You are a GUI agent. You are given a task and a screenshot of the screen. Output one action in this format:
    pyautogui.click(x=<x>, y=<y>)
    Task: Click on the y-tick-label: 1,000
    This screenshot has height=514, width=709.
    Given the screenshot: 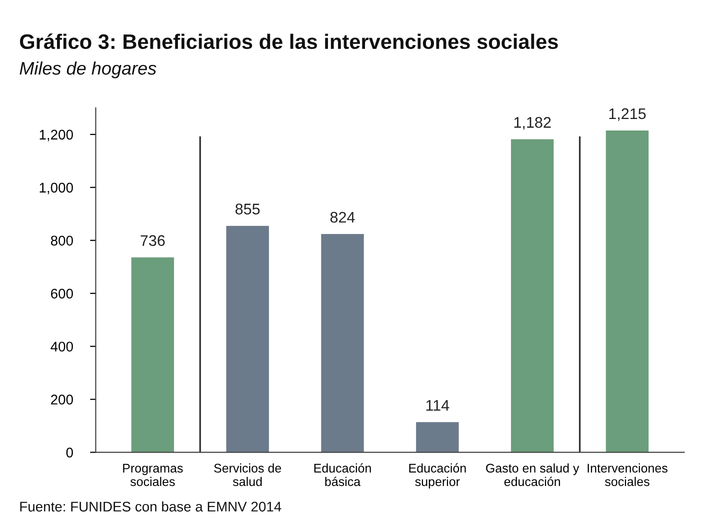 What is the action you would take?
    pyautogui.click(x=56, y=188)
    